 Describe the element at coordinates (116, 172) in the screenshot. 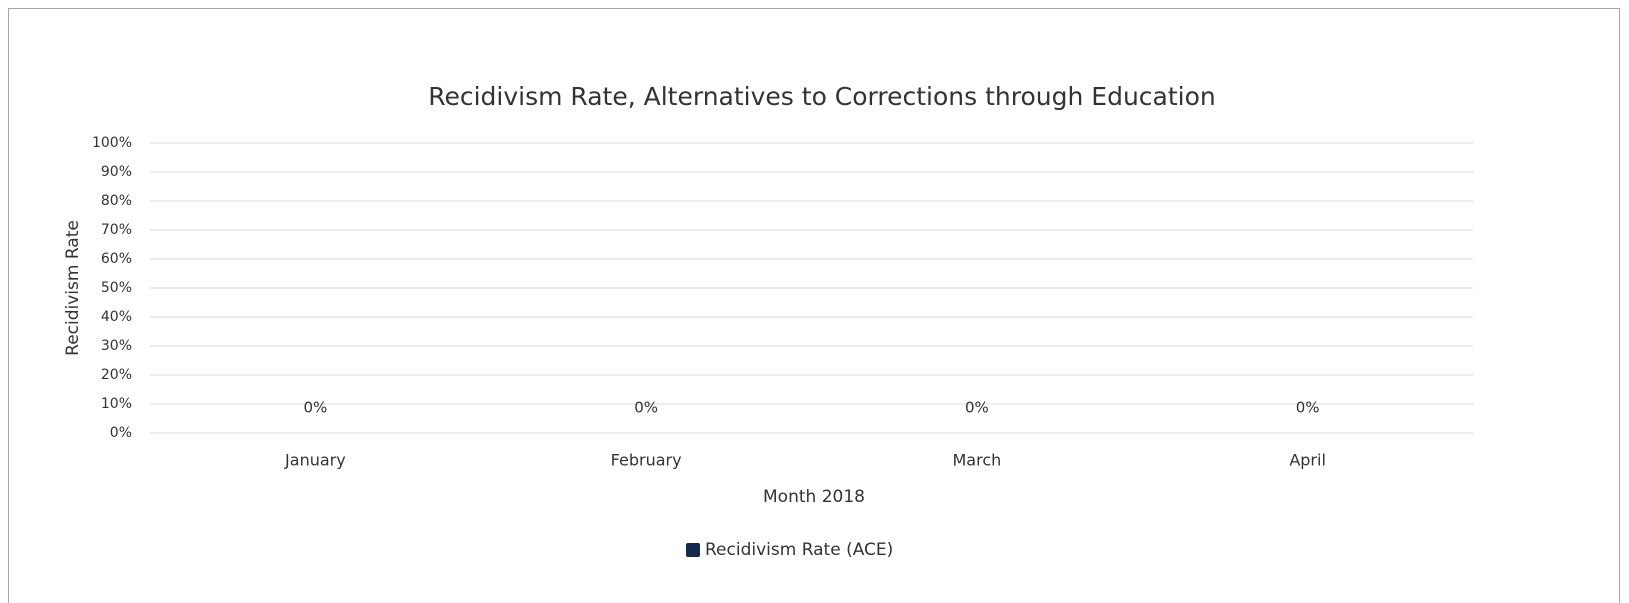

I see `y-tick-label: 90%` at that location.